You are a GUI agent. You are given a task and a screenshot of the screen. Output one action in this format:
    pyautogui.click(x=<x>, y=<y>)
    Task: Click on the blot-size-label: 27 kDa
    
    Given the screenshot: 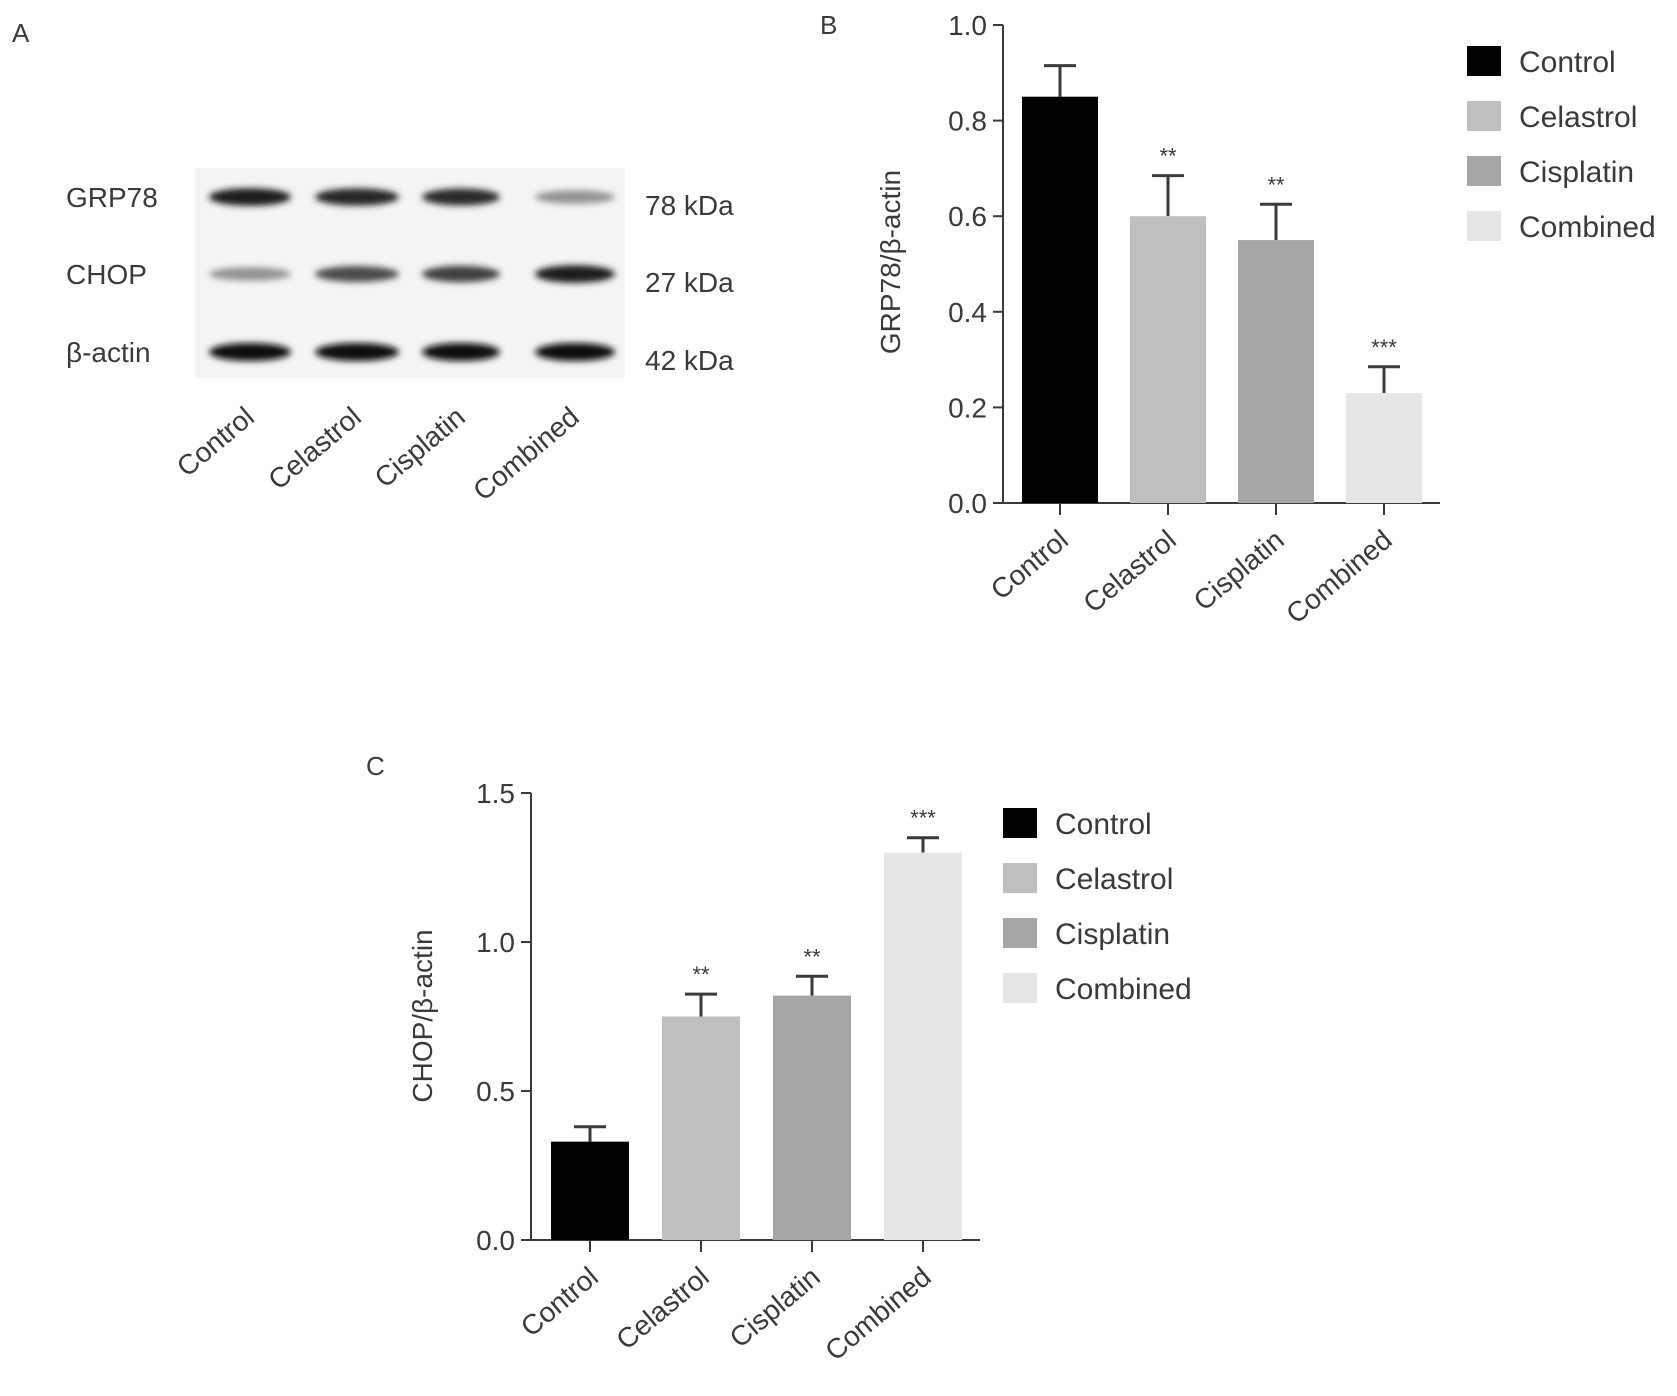 What is the action you would take?
    pyautogui.click(x=689, y=282)
    